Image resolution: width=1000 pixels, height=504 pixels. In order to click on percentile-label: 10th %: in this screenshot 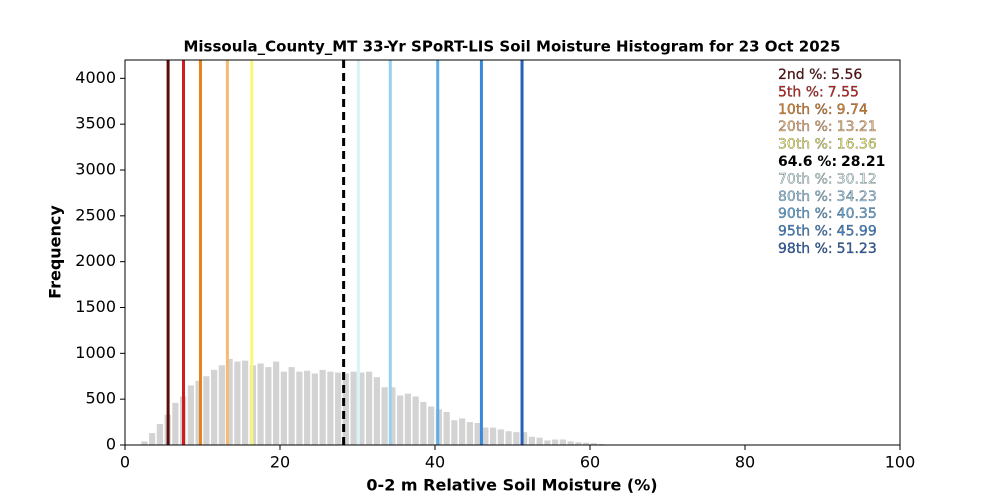, I will do `click(805, 110)`.